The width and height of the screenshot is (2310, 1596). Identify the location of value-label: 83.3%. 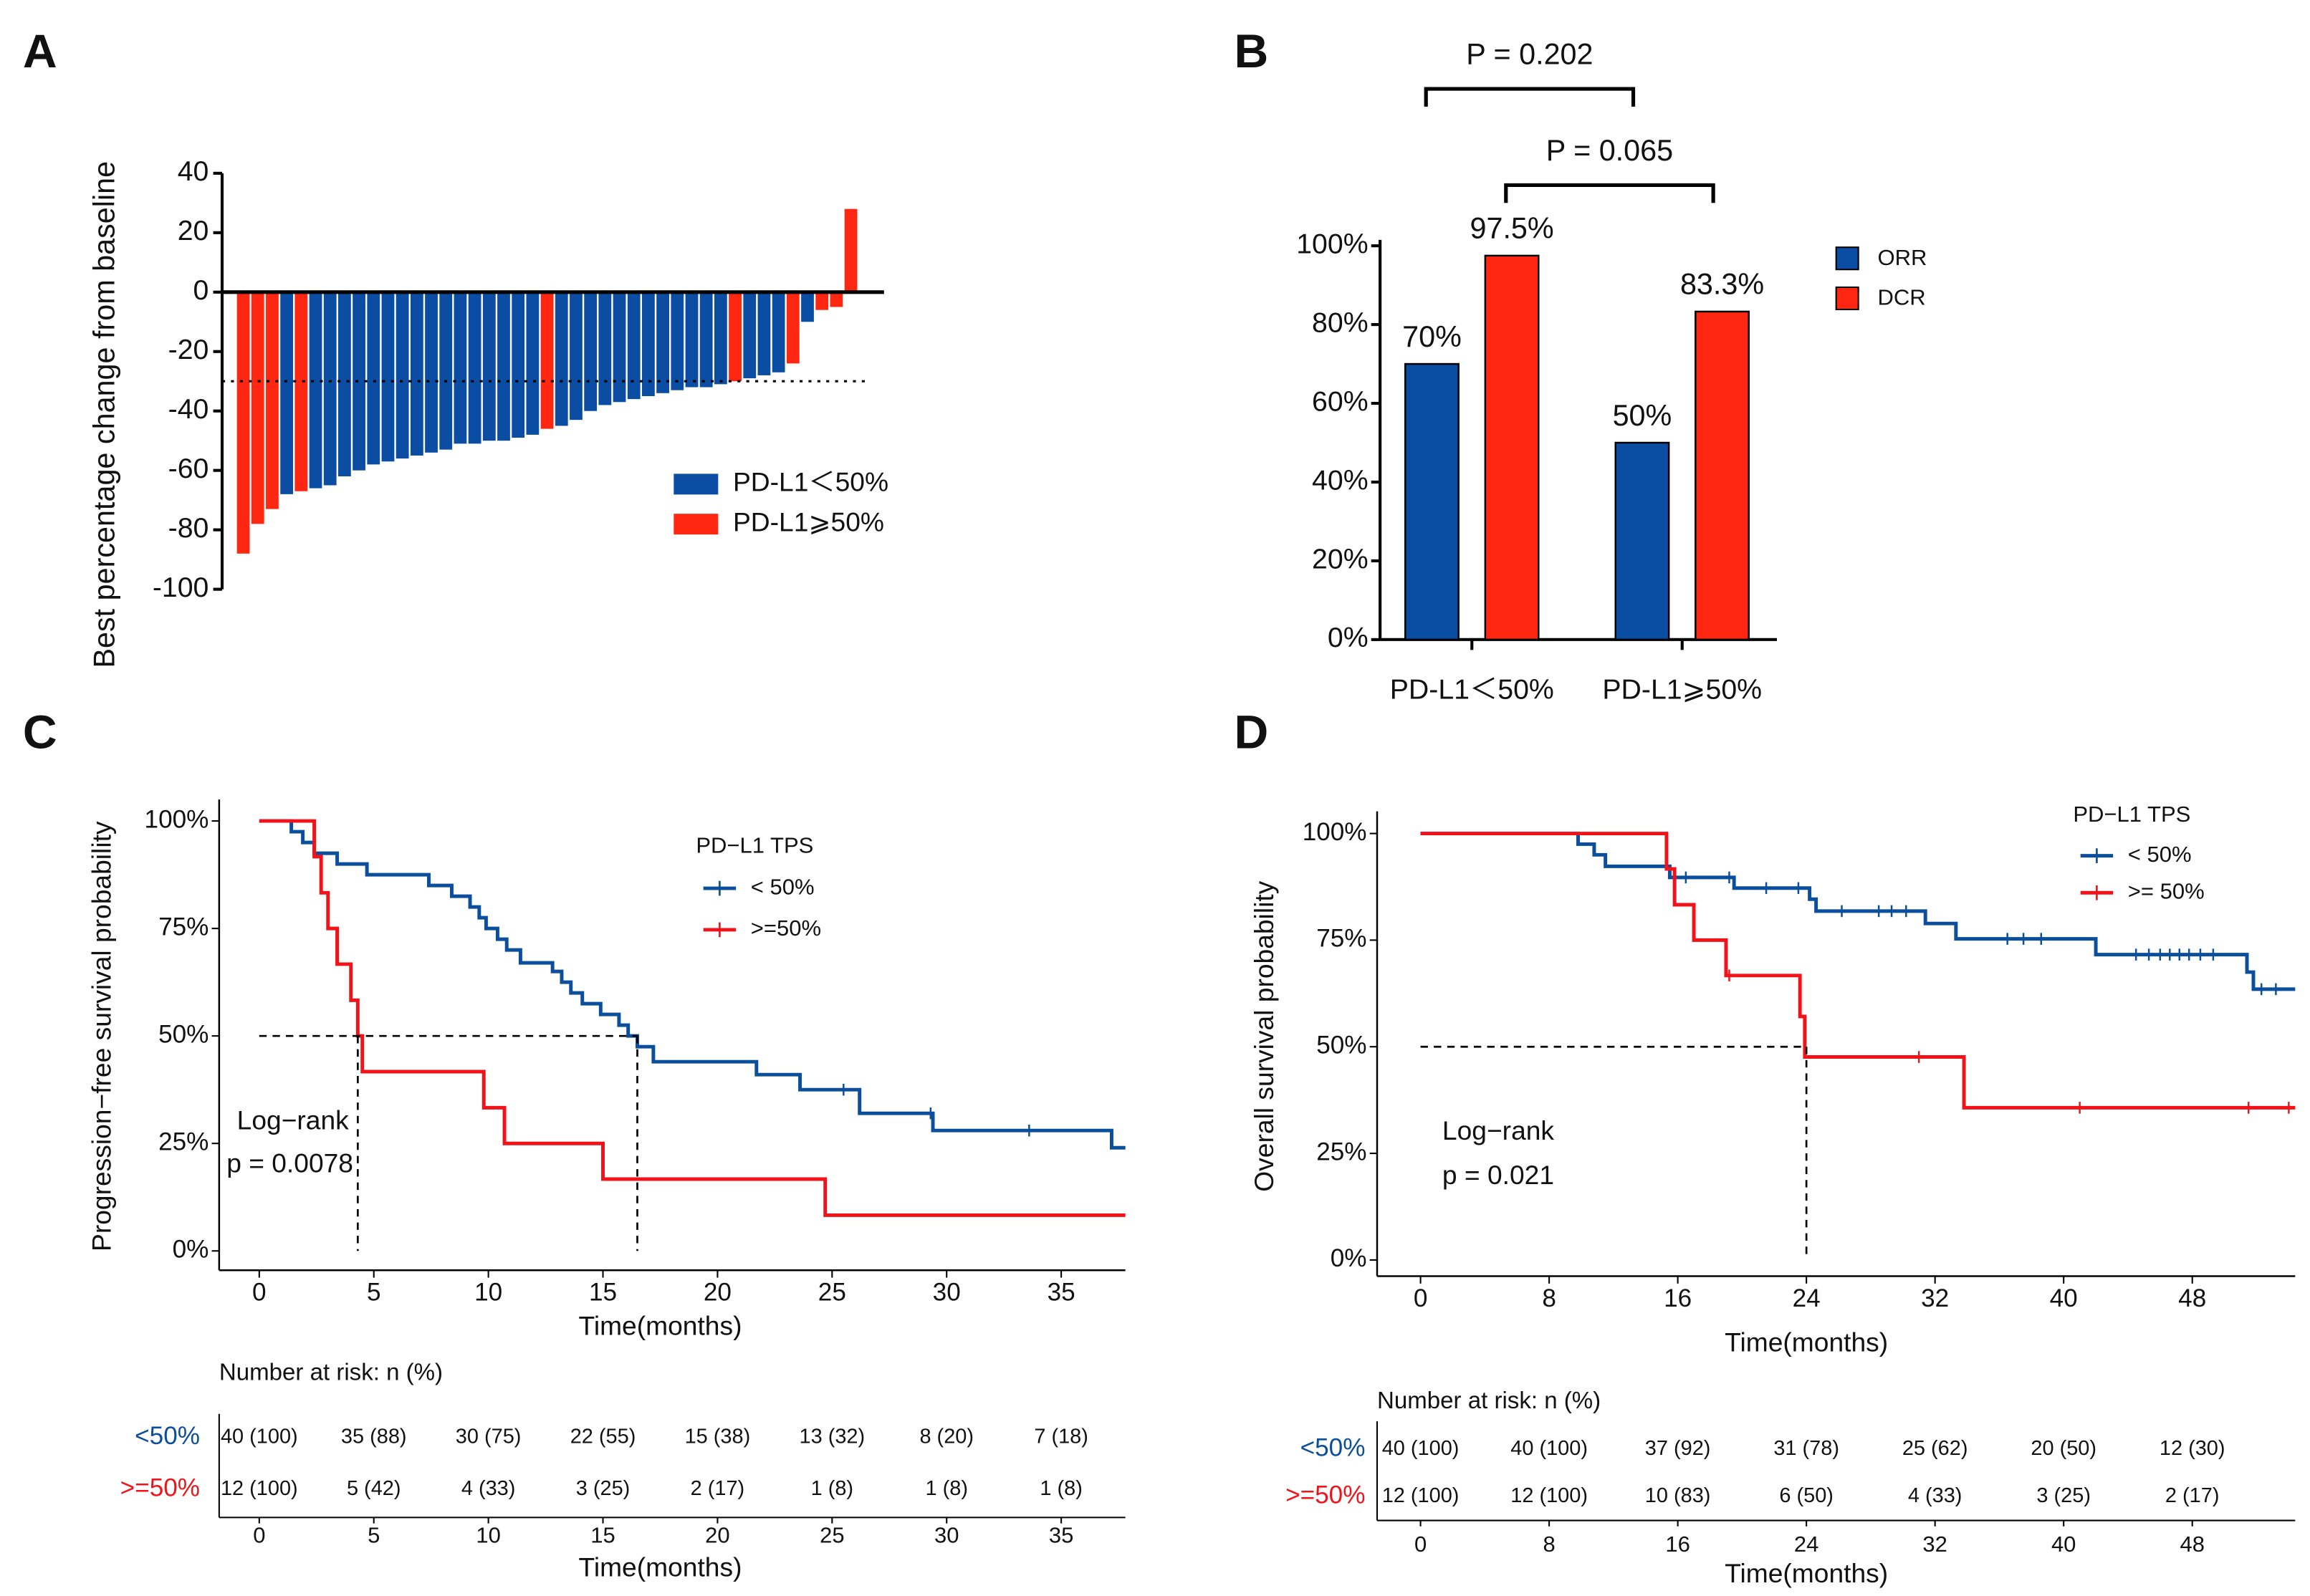
(1722, 284).